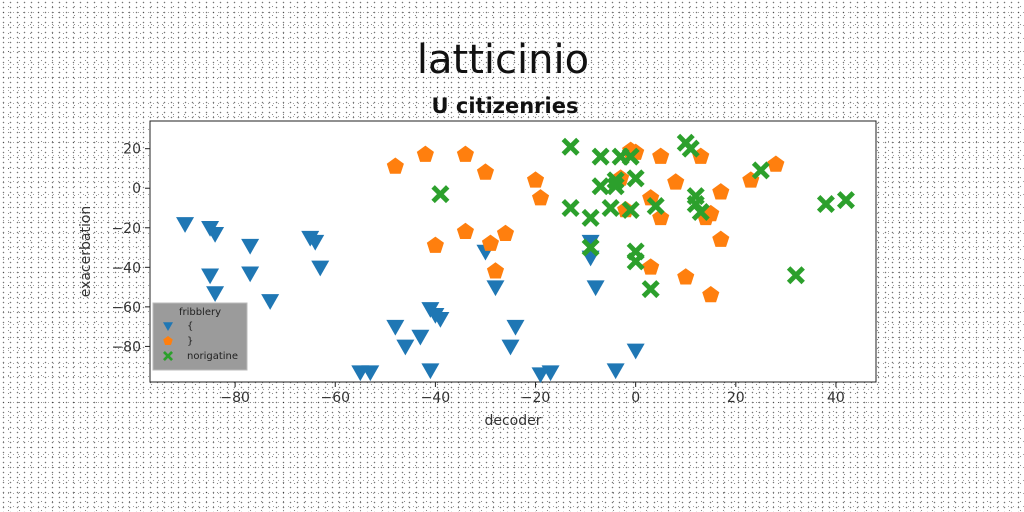 Image resolution: width=1024 pixels, height=512 pixels. What do you see at coordinates (126, 229) in the screenshot?
I see `y-tick-label: −20` at bounding box center [126, 229].